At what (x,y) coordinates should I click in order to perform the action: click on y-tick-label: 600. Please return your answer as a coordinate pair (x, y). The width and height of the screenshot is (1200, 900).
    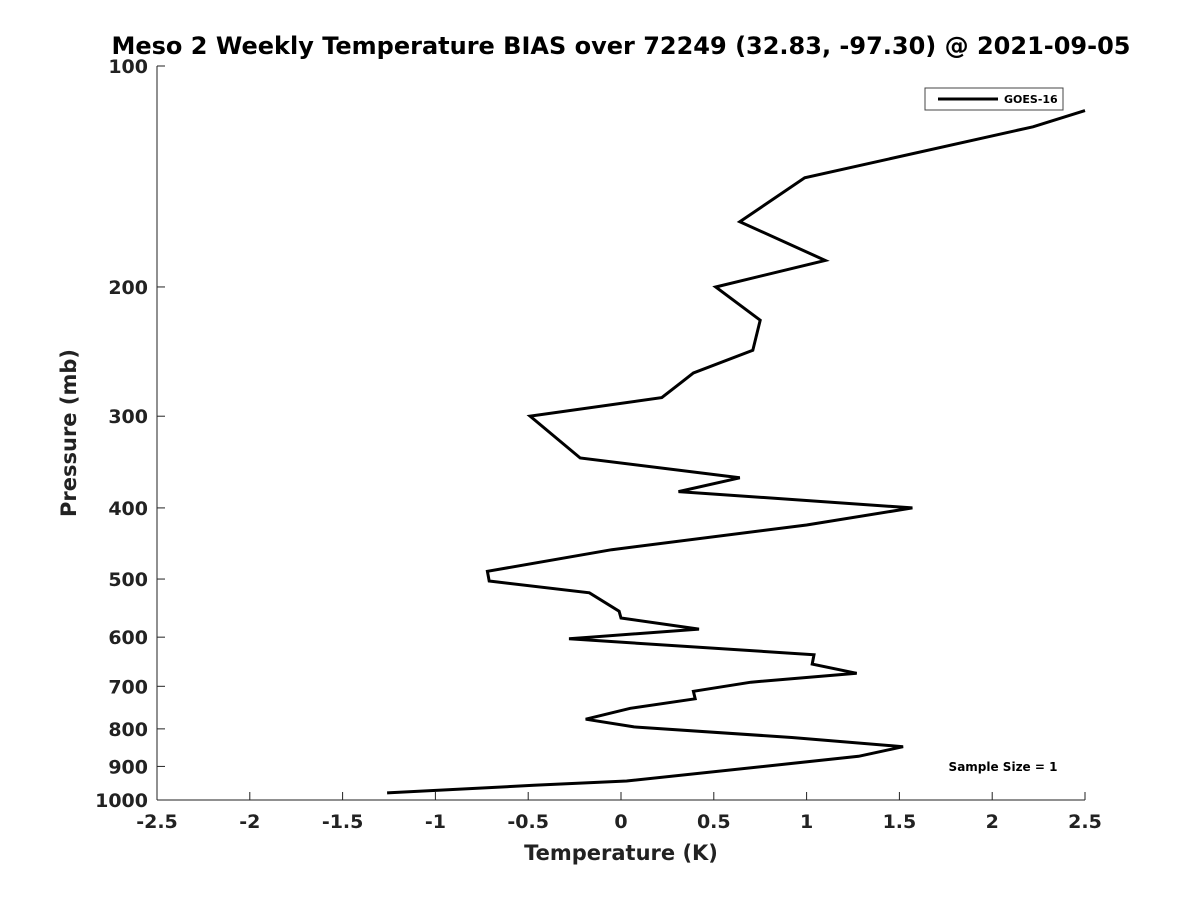
    Looking at the image, I should click on (128, 638).